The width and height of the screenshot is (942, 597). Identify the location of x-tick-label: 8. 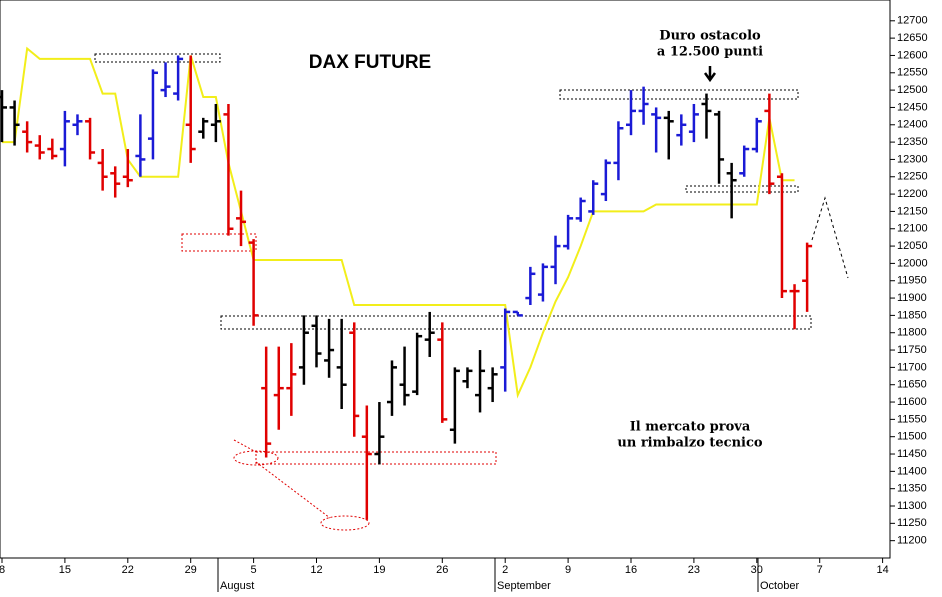
(2, 570).